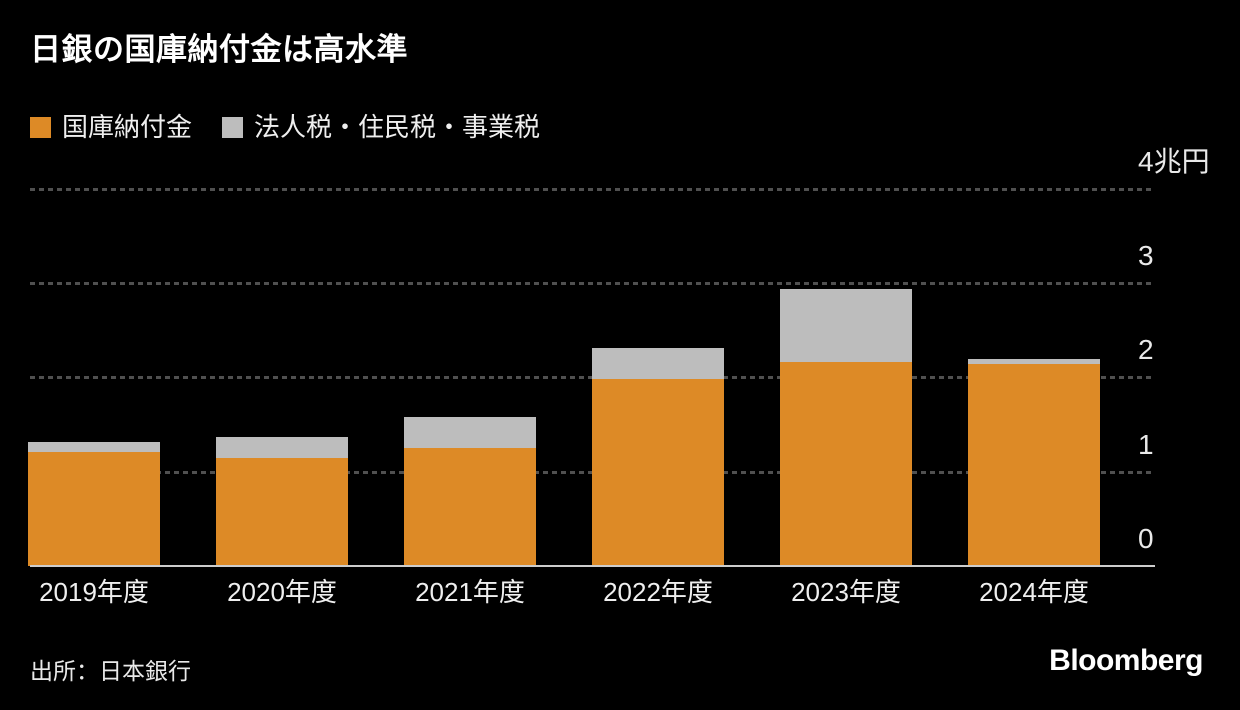 This screenshot has width=1240, height=710. What do you see at coordinates (1146, 538) in the screenshot?
I see `y-axis-tick-label: 0` at bounding box center [1146, 538].